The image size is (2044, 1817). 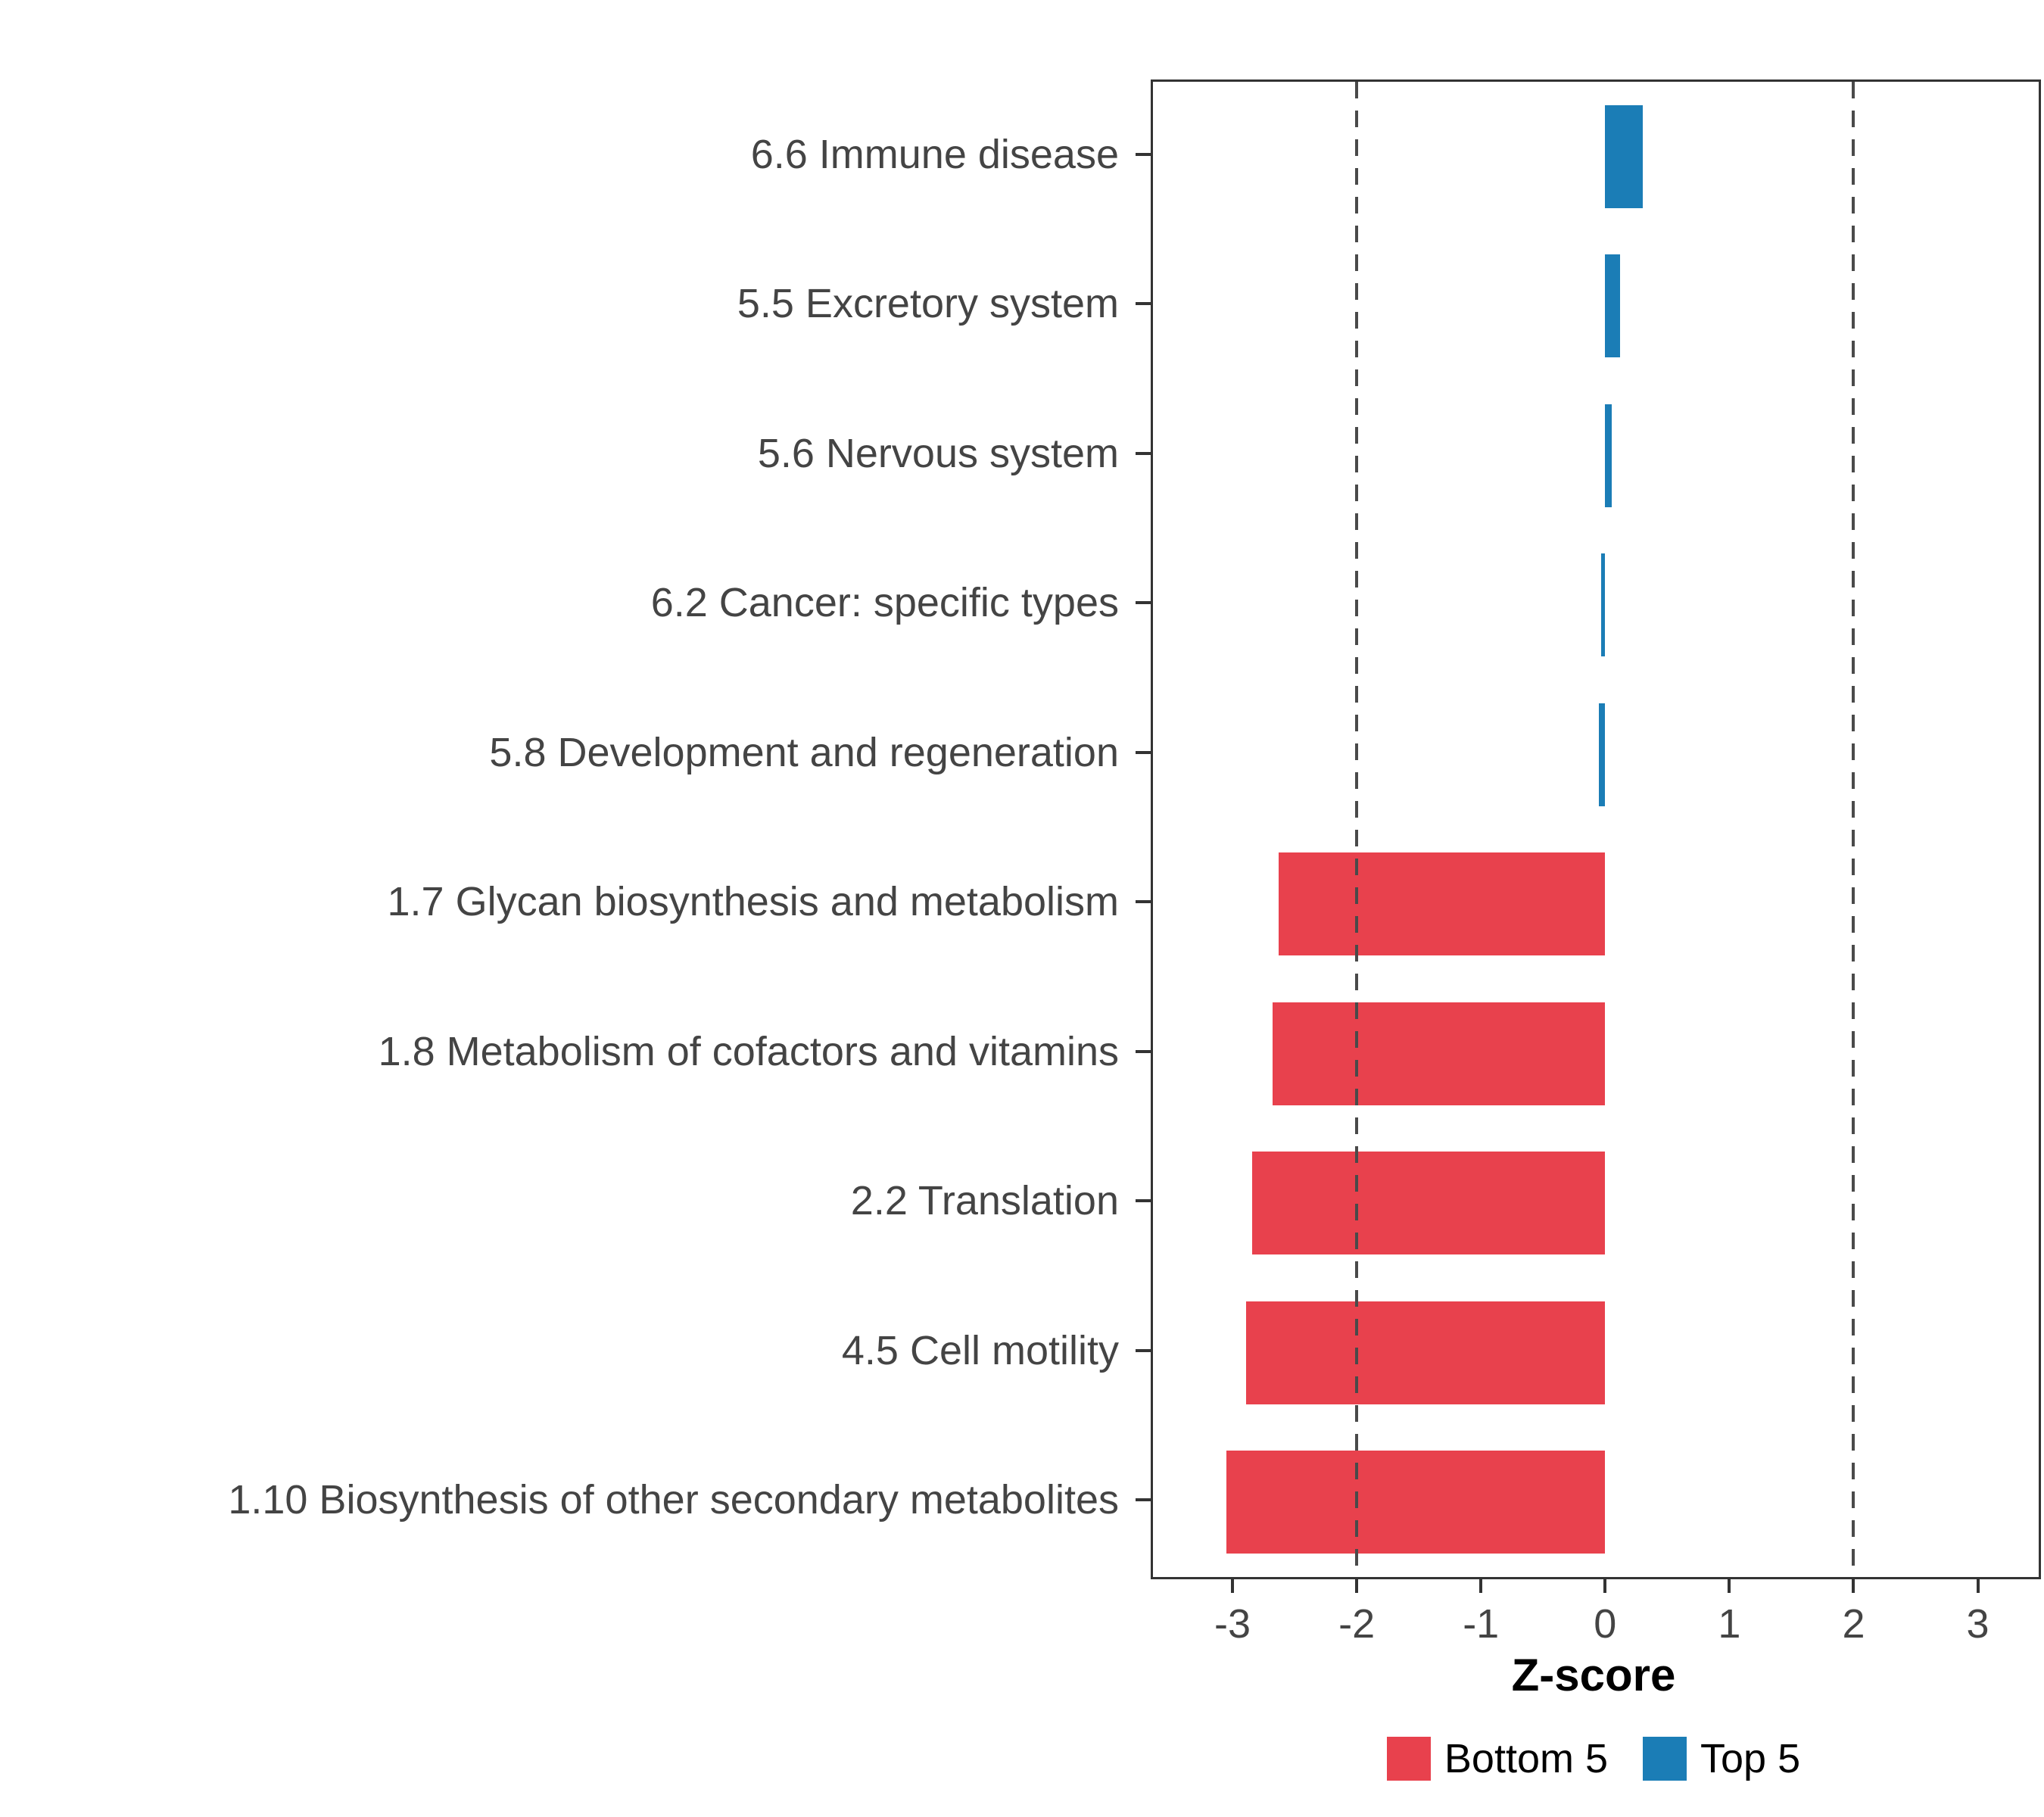 I want to click on x-axis-title: Z-score, so click(x=1593, y=1675).